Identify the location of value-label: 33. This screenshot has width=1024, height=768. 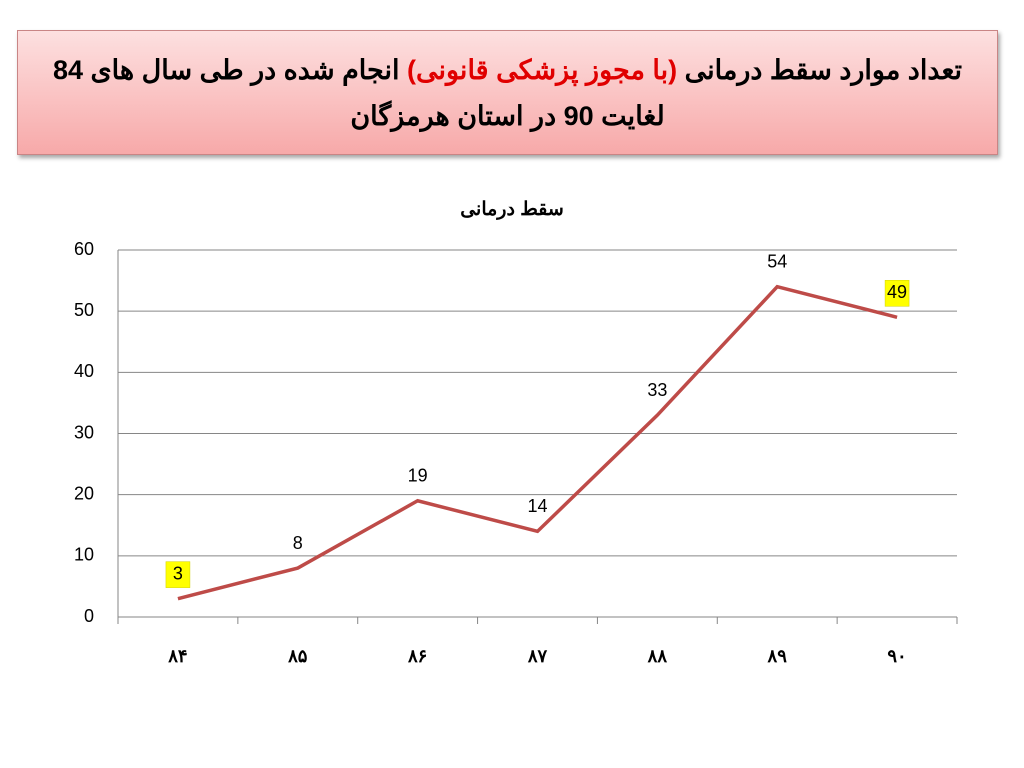
(657, 390).